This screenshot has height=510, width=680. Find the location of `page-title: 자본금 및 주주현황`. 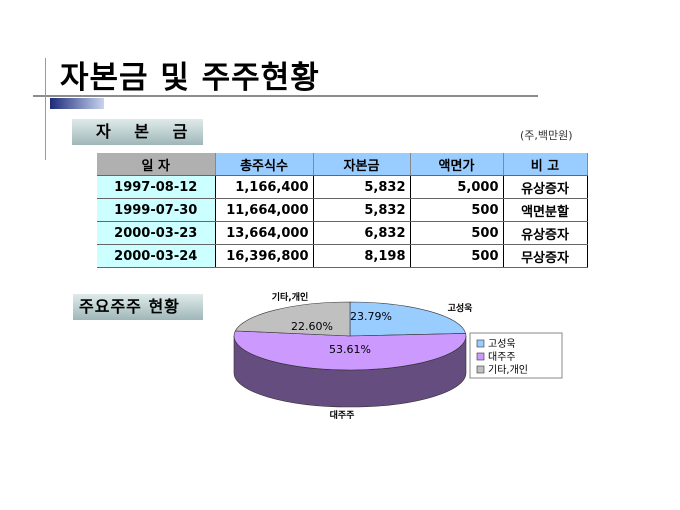

page-title: 자본금 및 주주현황 is located at coordinates (190, 78).